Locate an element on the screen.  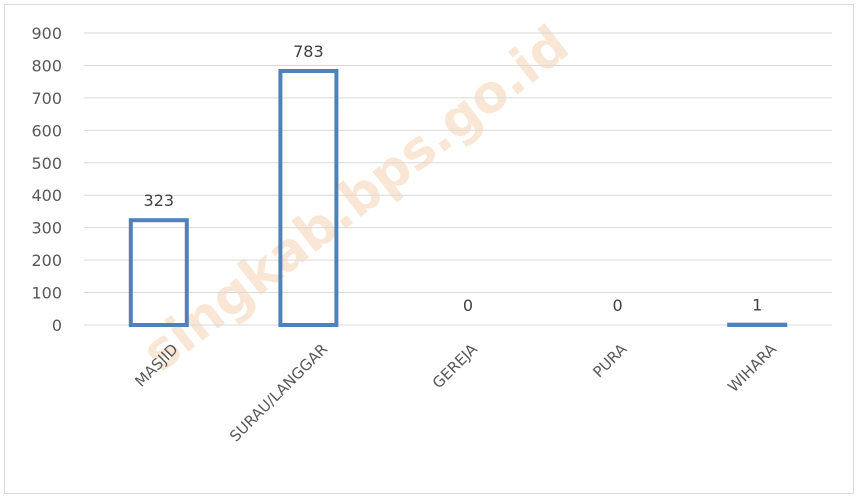
bar-masjid is located at coordinates (158, 272).